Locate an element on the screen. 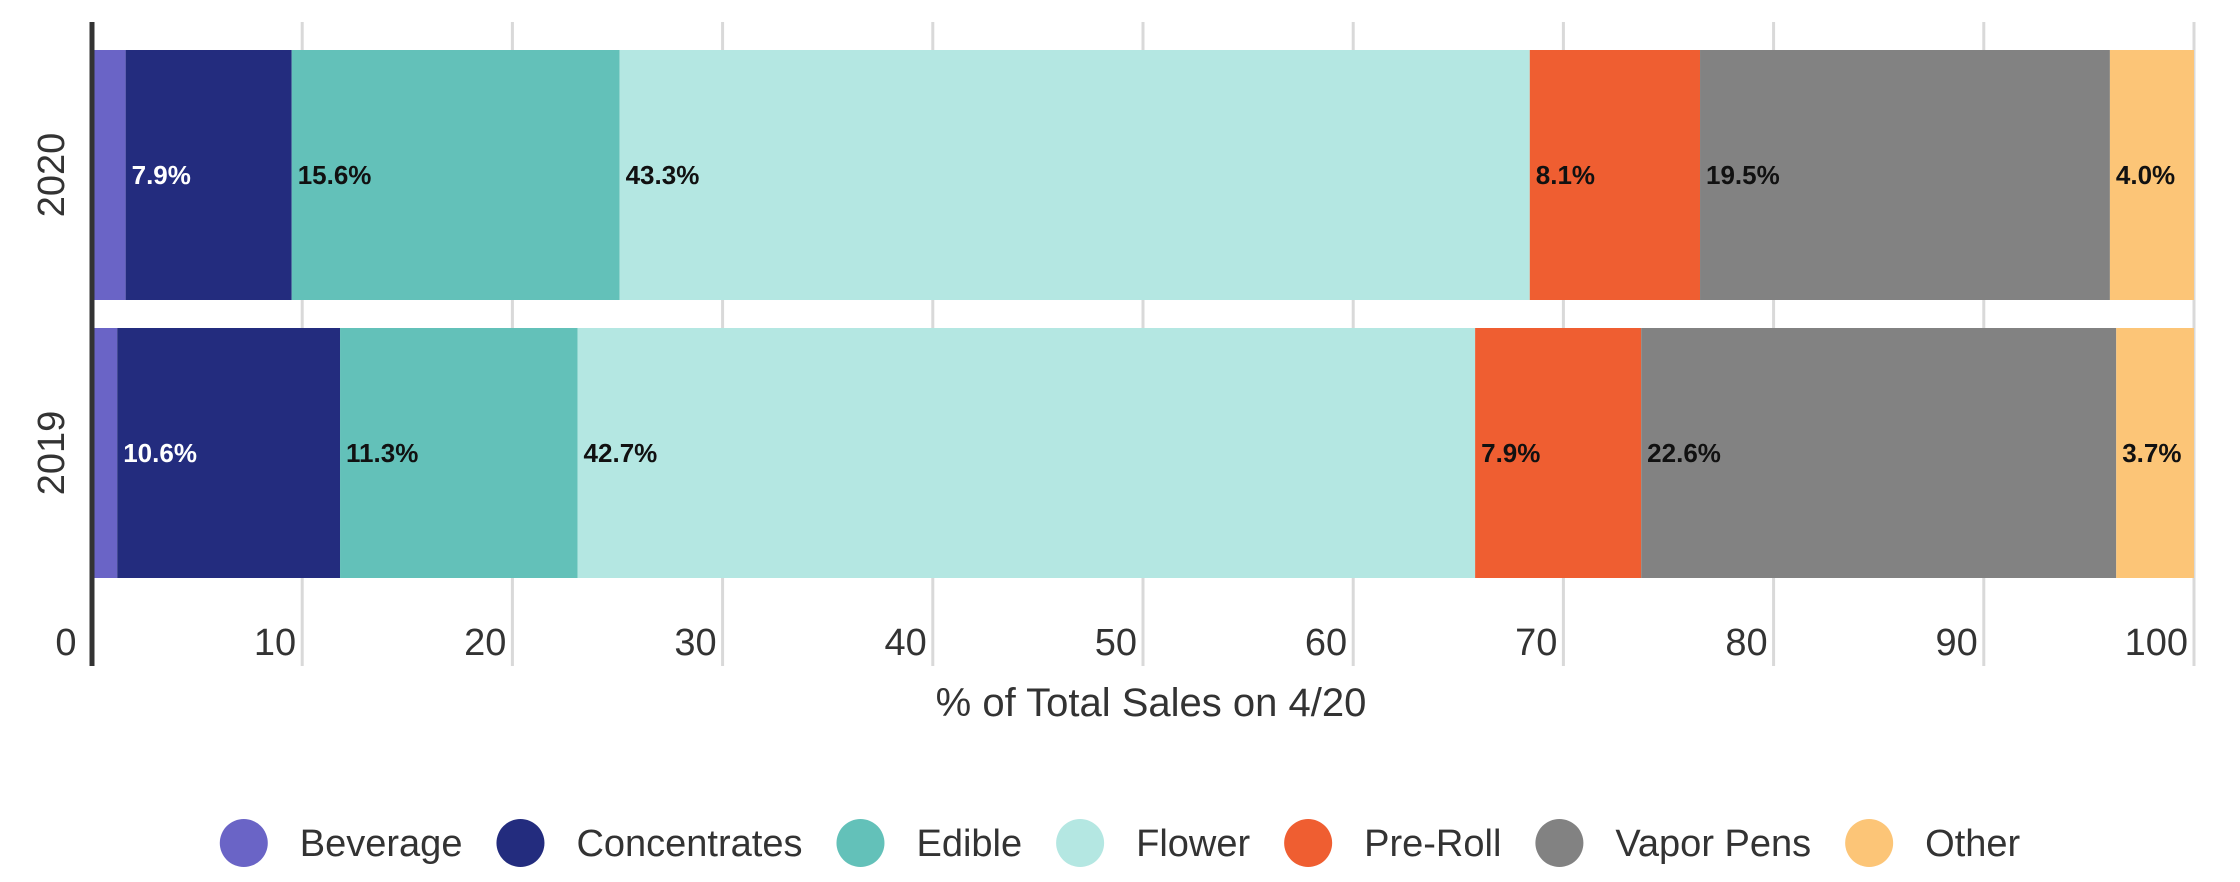 The width and height of the screenshot is (2240, 882). x-tick-label: 70 is located at coordinates (1536, 643).